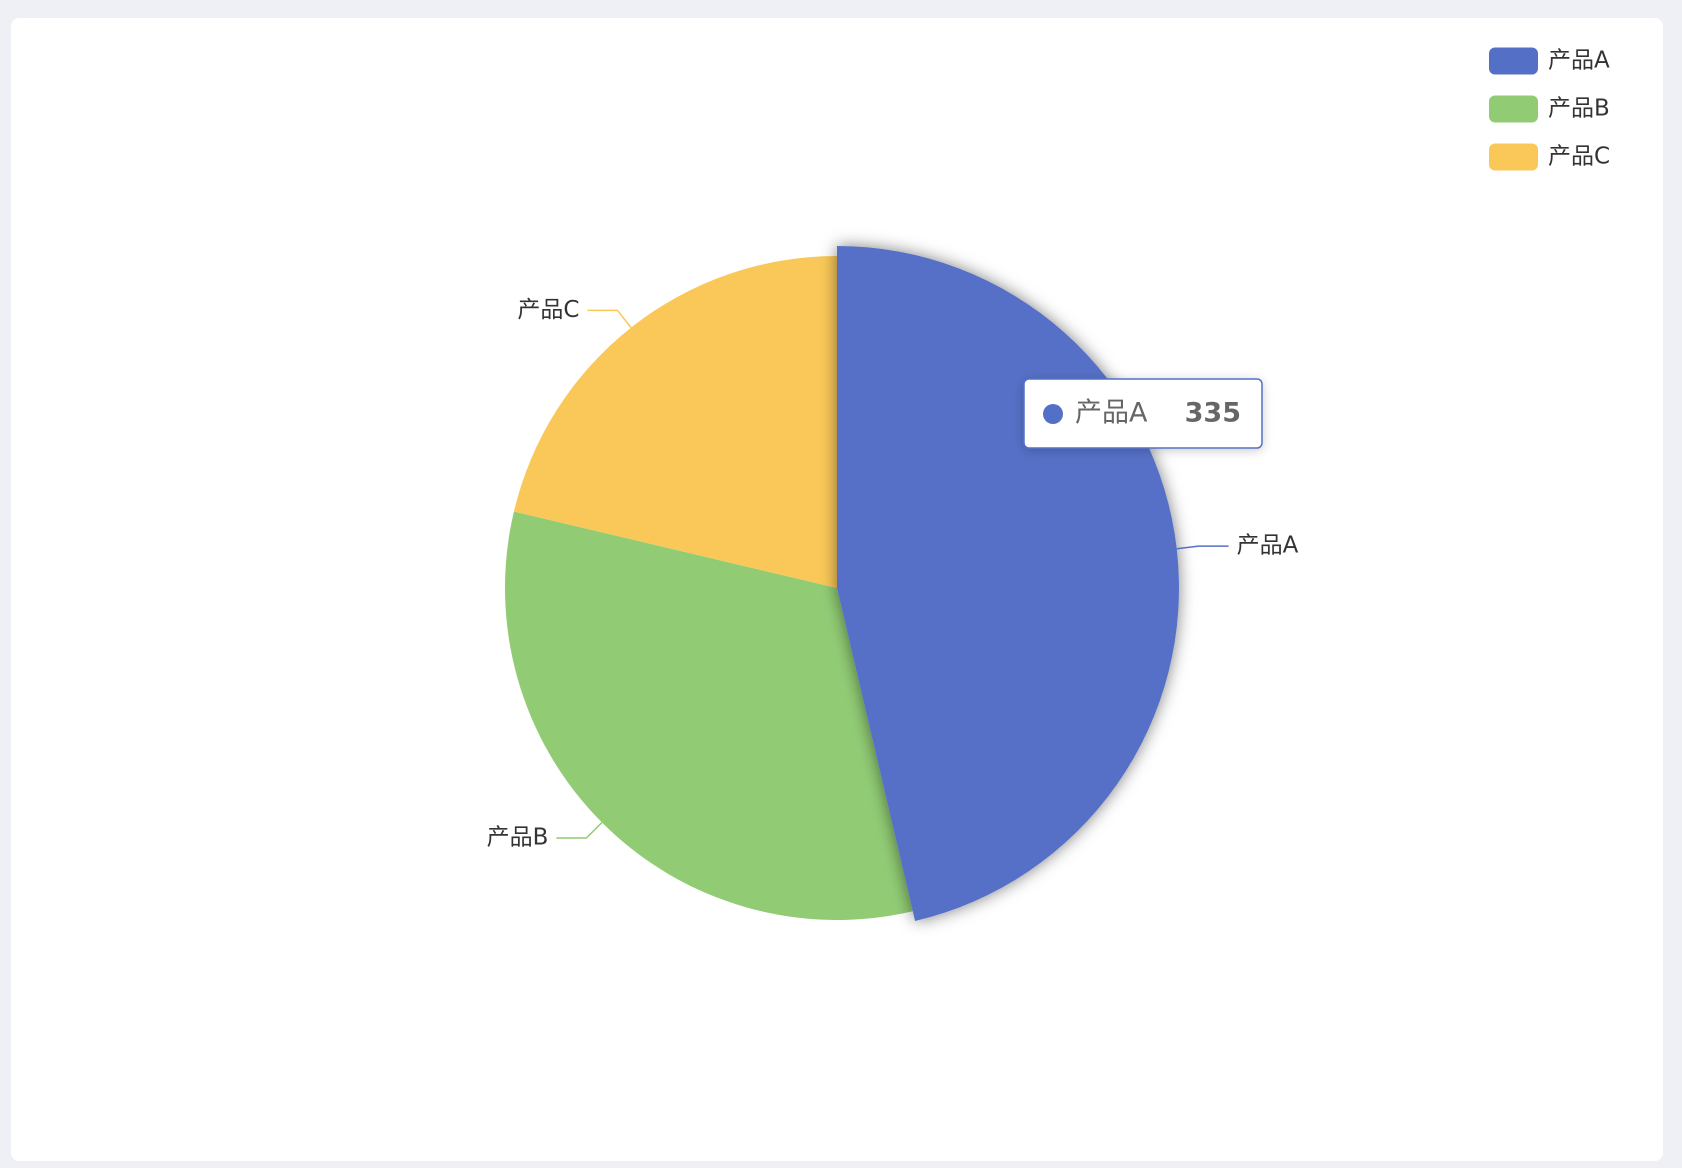 The image size is (1682, 1168). What do you see at coordinates (1579, 109) in the screenshot?
I see `legend-label: 产品B` at bounding box center [1579, 109].